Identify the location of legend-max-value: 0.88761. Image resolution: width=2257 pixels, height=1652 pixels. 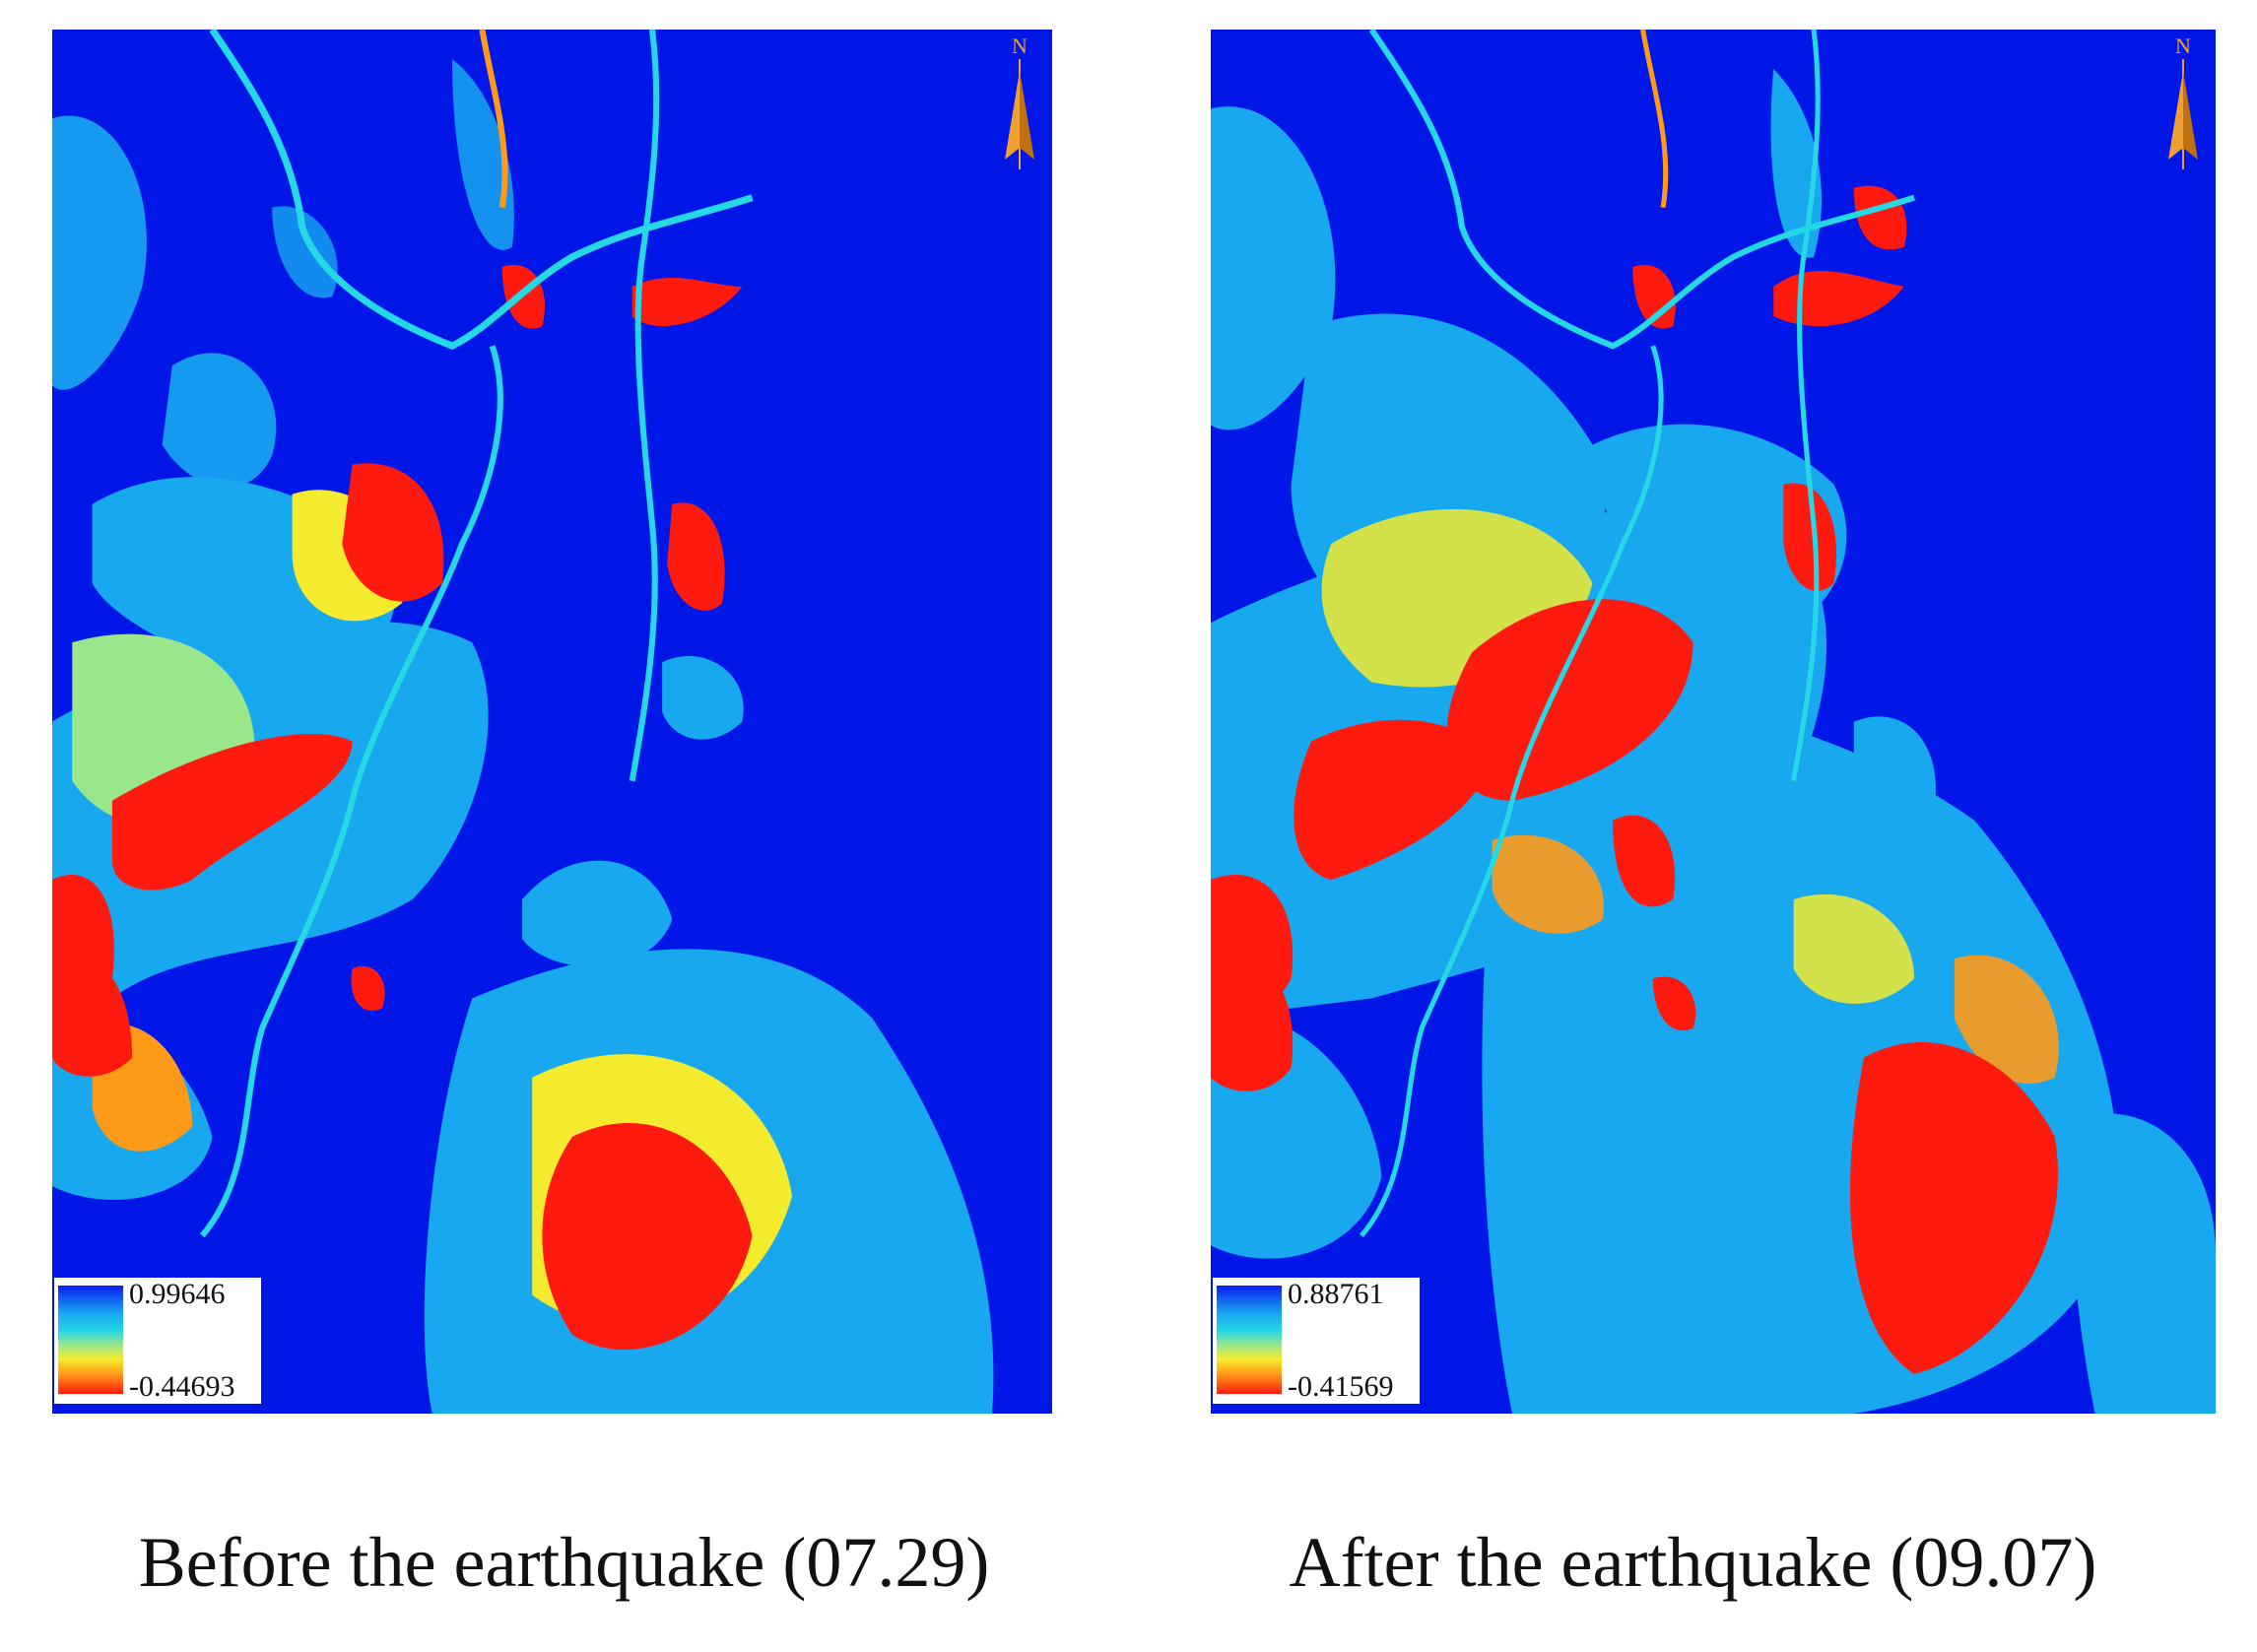
(1336, 1294).